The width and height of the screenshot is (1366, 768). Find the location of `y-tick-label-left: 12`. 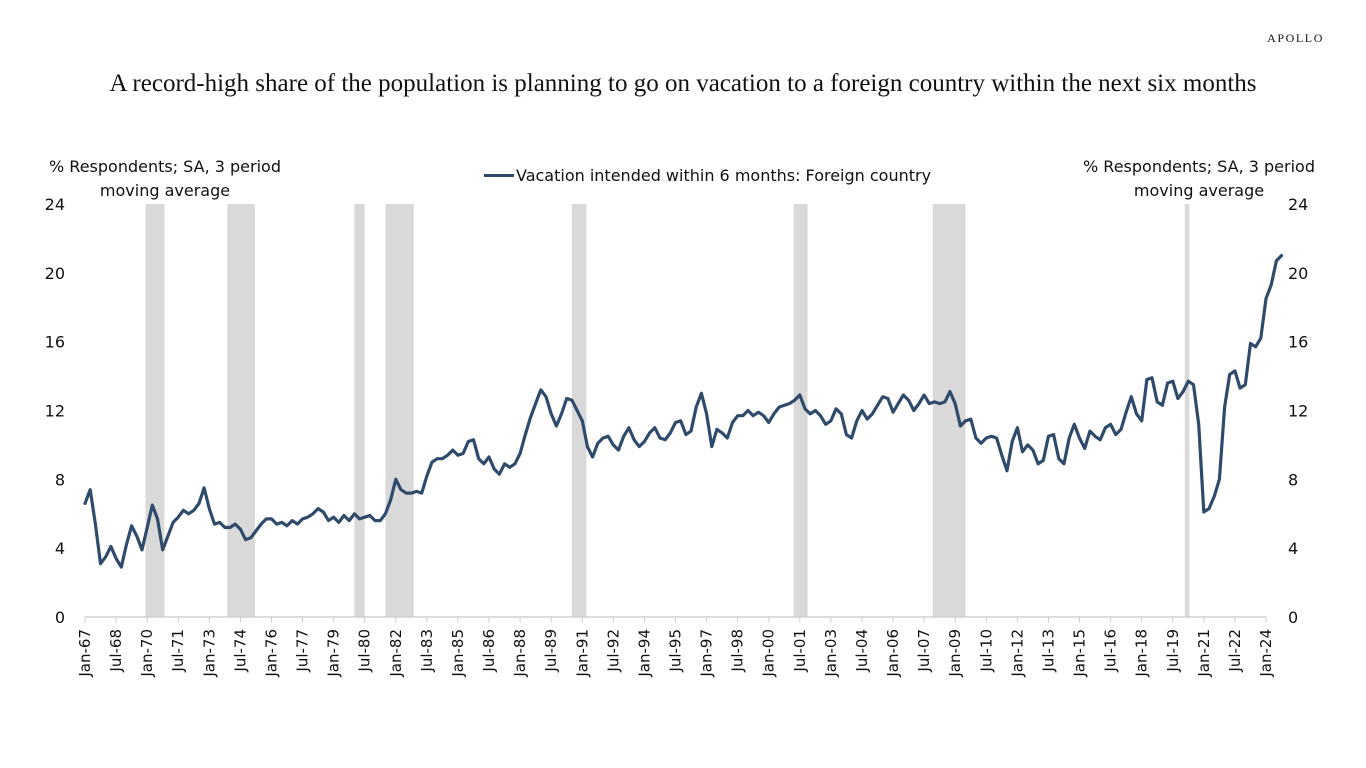

y-tick-label-left: 12 is located at coordinates (55, 411).